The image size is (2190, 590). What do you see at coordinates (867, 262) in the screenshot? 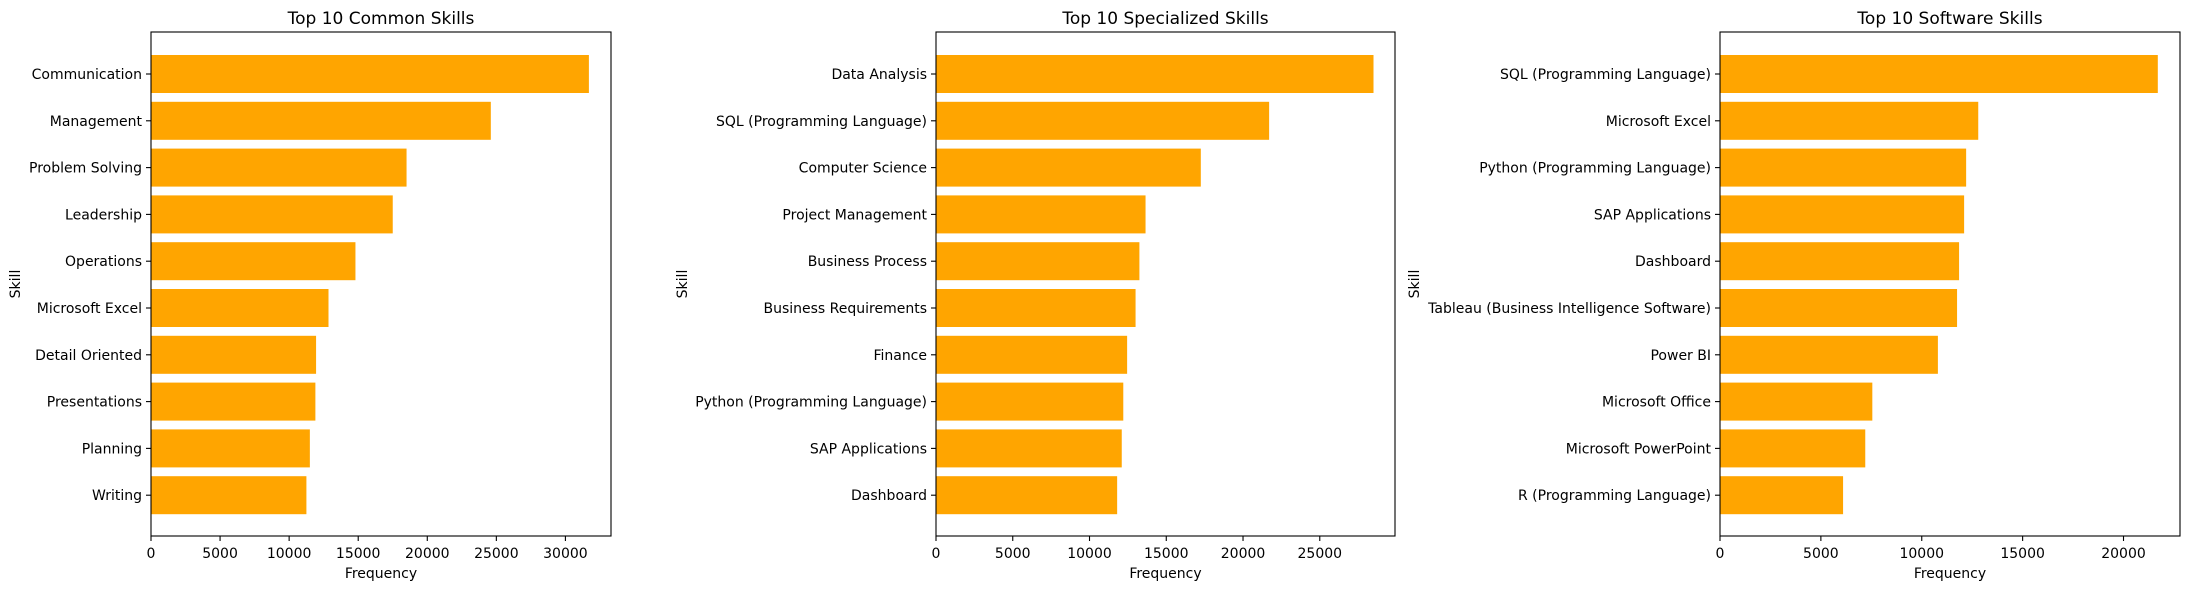
I see `y-tick-label: Business Process` at bounding box center [867, 262].